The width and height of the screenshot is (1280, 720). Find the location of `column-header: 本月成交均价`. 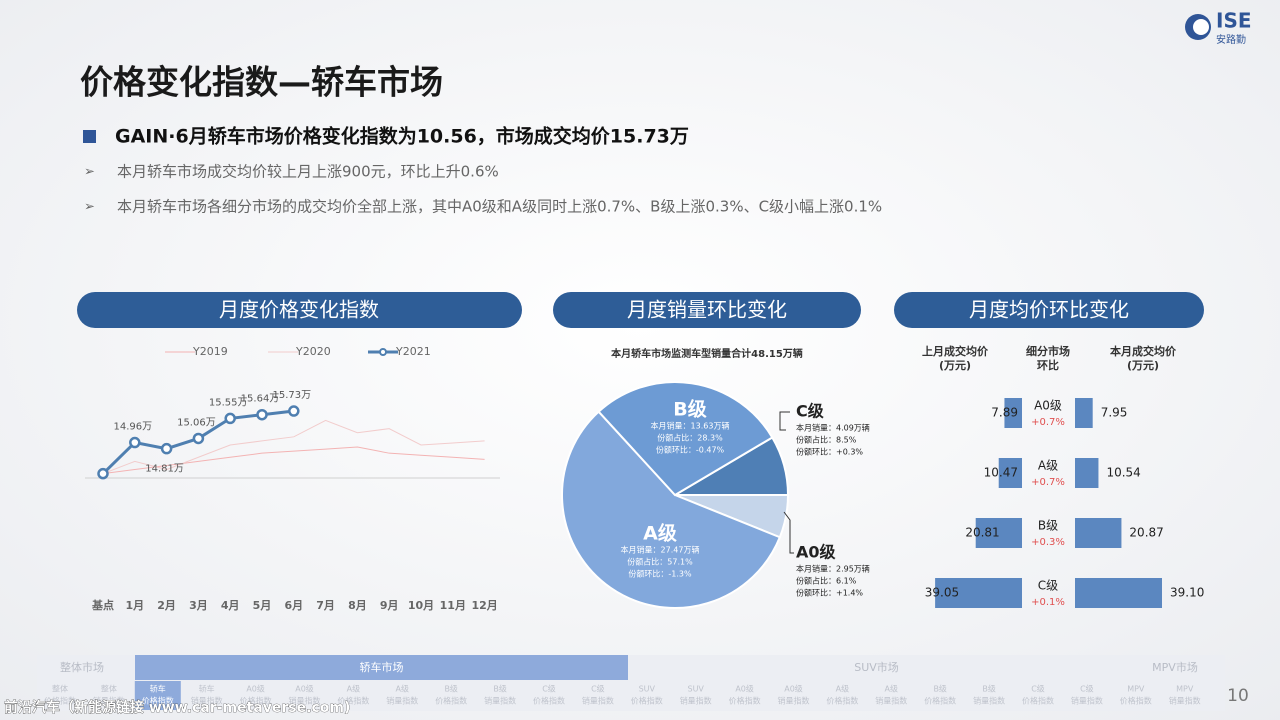

column-header: 本月成交均价 is located at coordinates (1143, 351).